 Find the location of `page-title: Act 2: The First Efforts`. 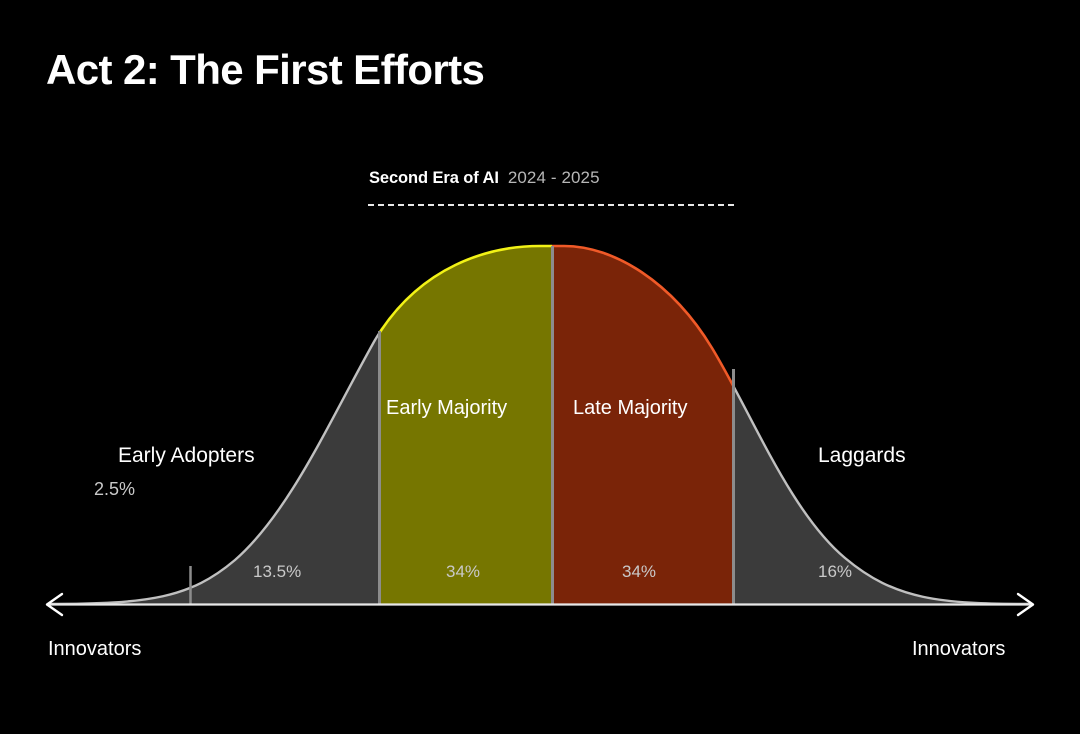

page-title: Act 2: The First Efforts is located at coordinates (265, 69).